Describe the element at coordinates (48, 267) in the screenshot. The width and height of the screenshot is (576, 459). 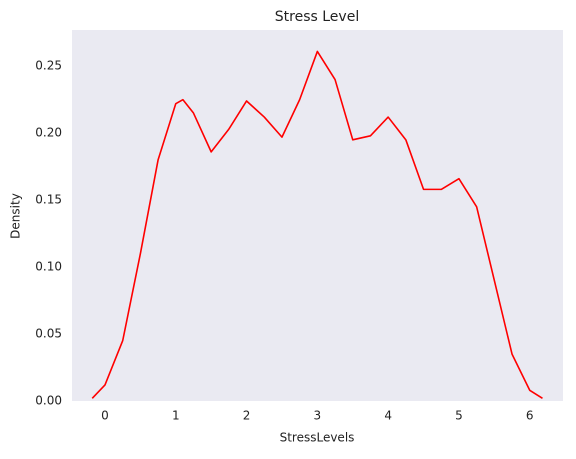
I see `y-tick-label: 0.10` at that location.